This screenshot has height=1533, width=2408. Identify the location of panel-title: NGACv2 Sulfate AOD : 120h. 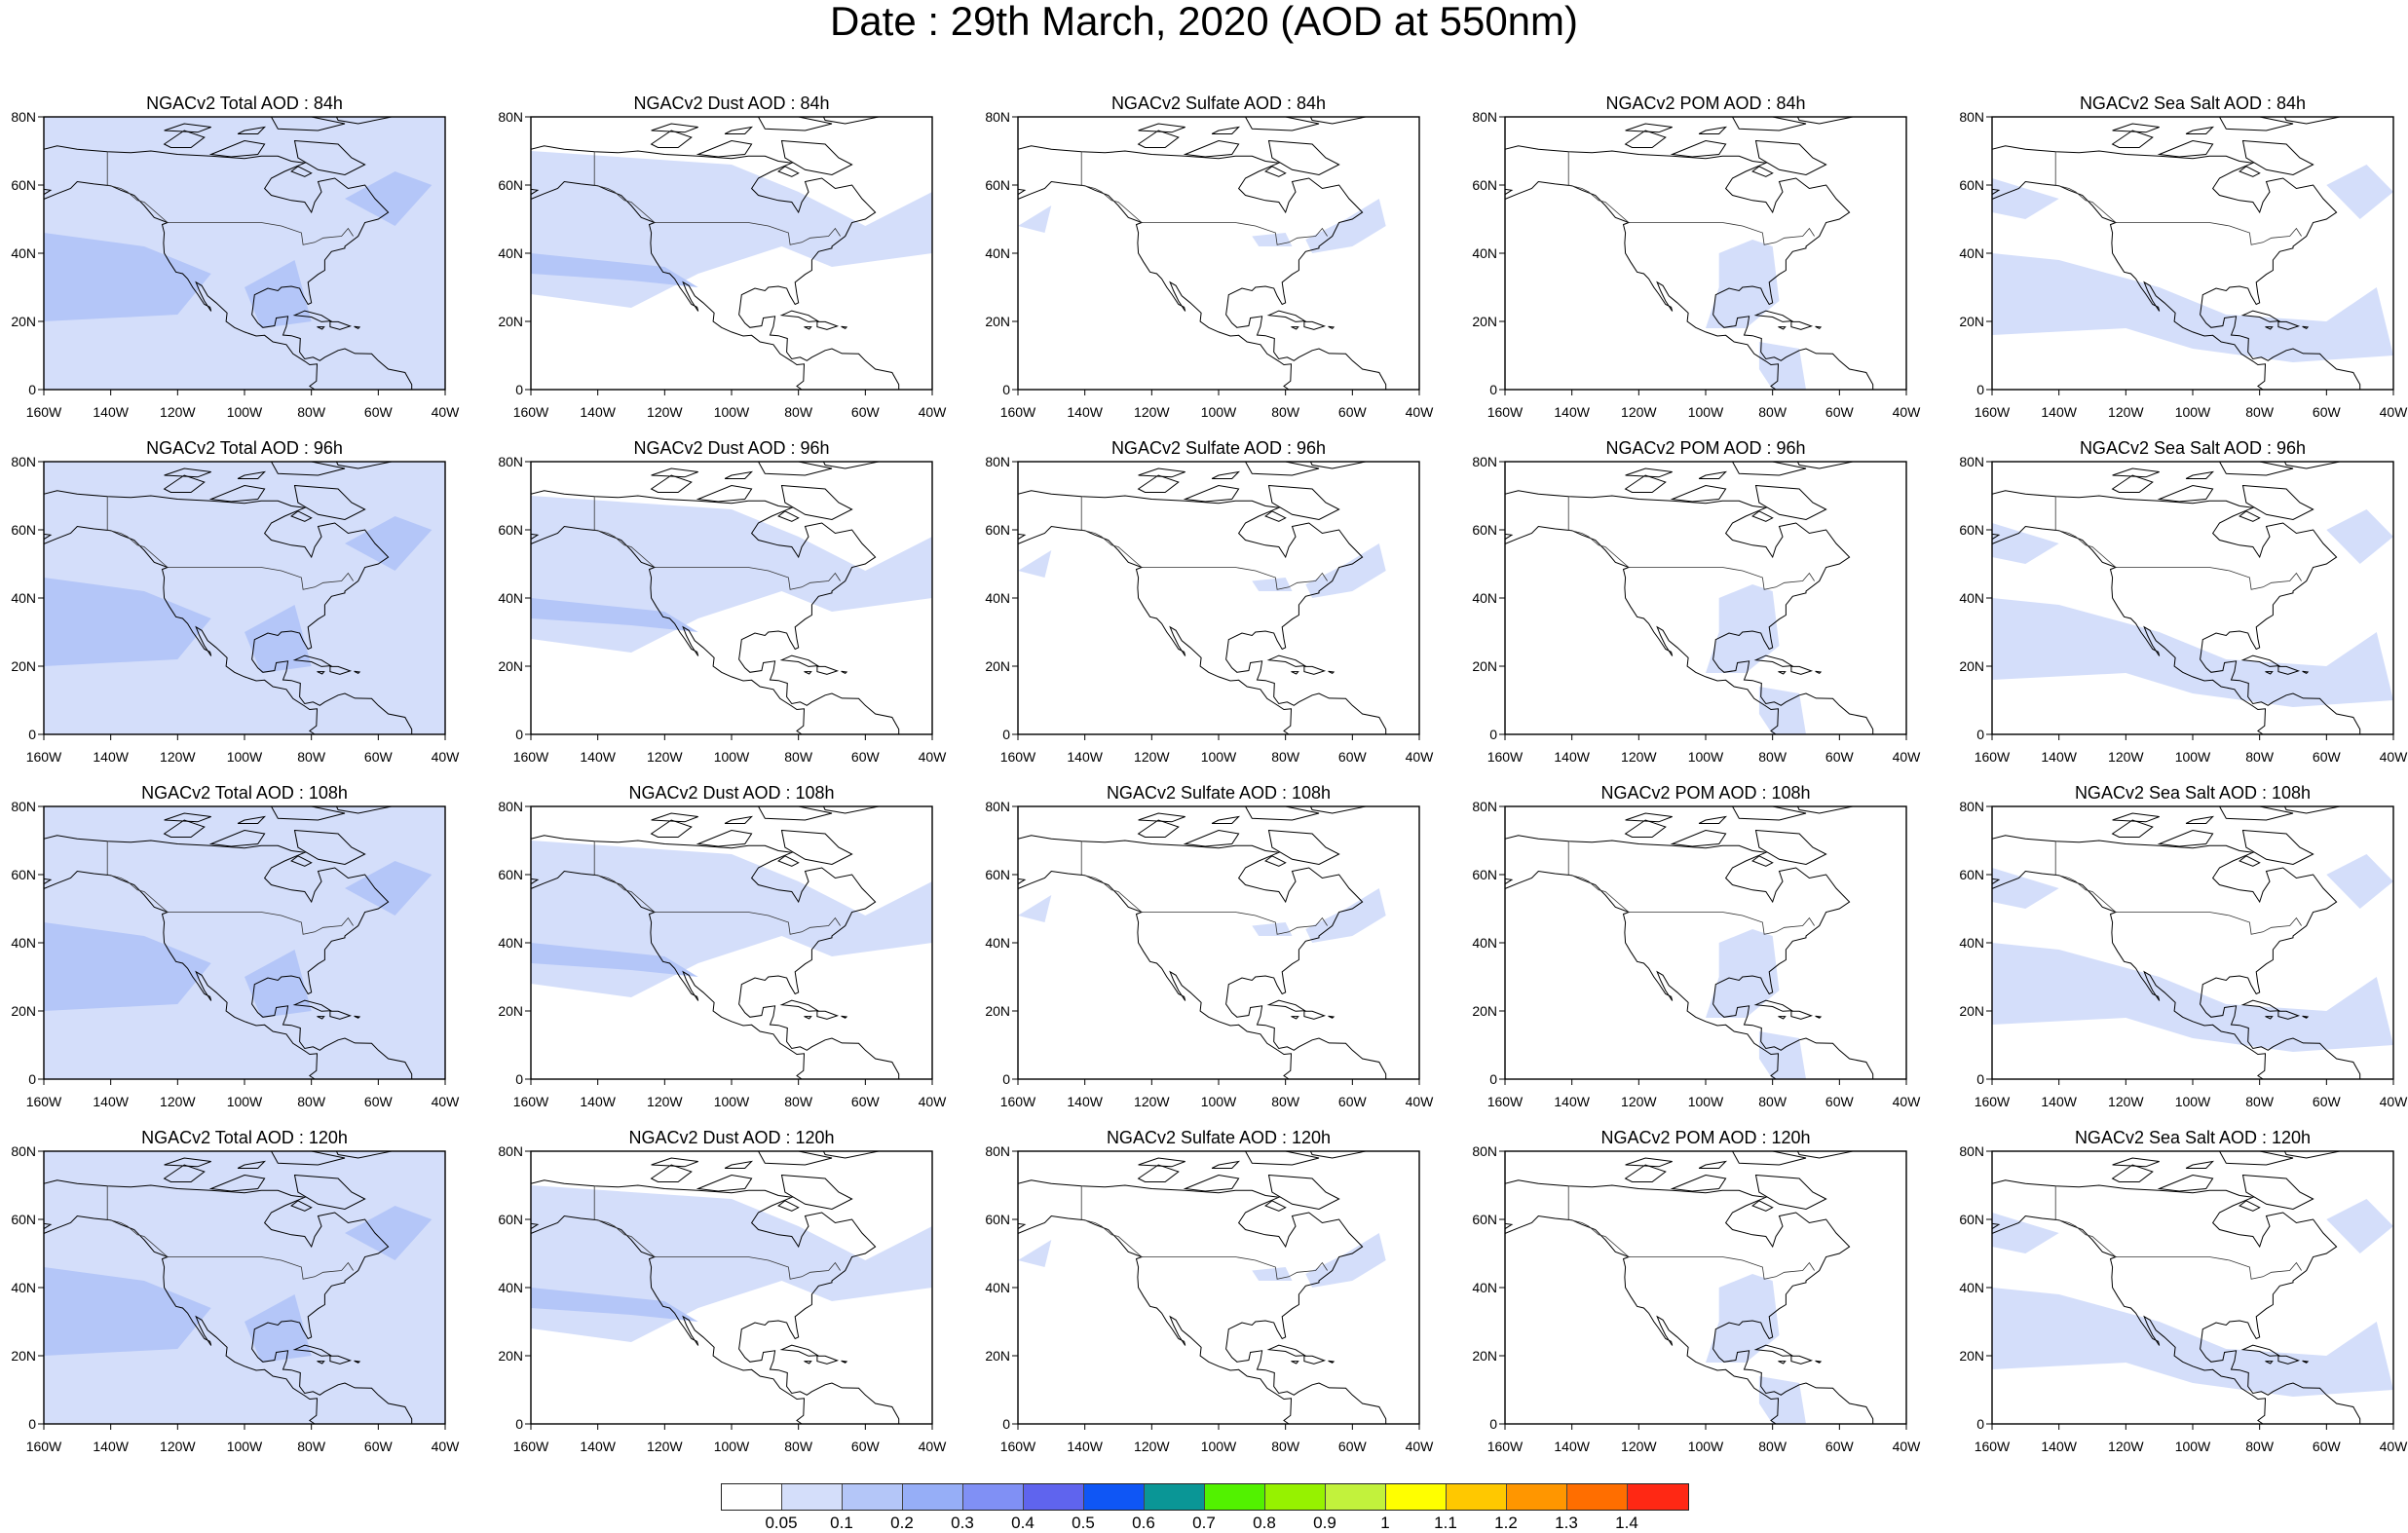
(1219, 1137).